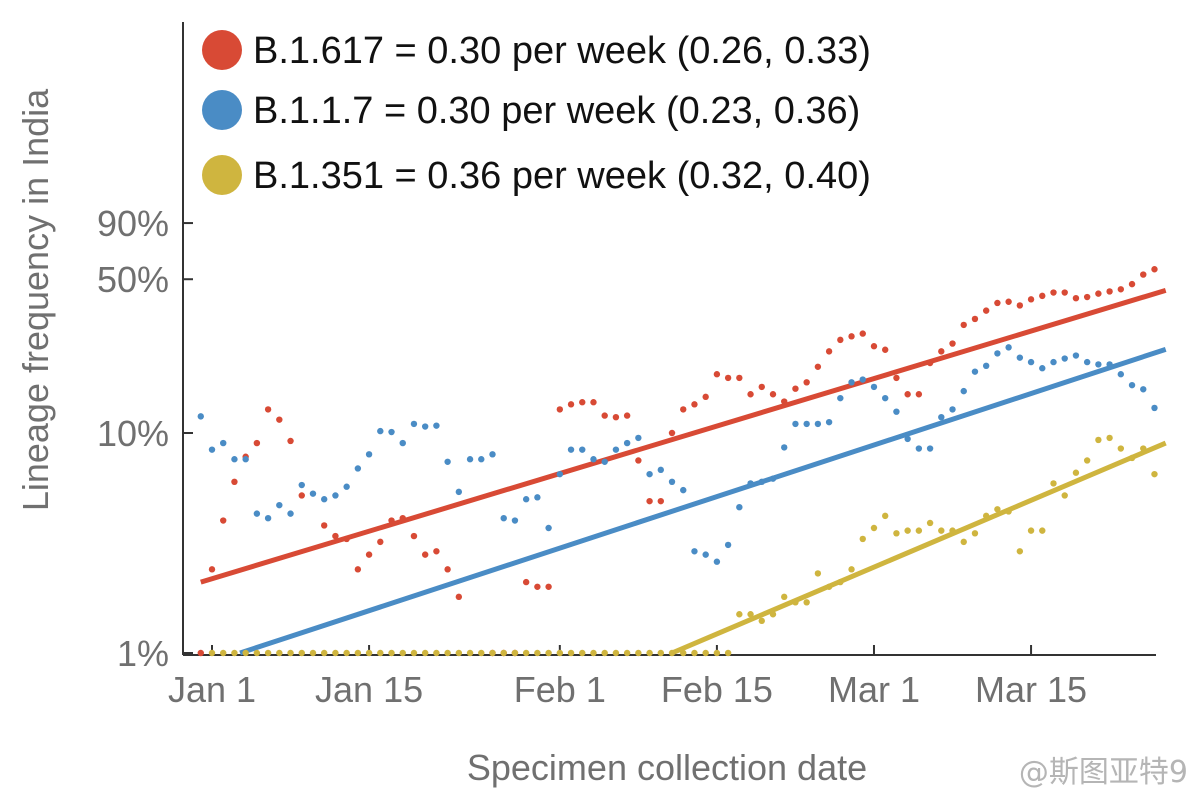  What do you see at coordinates (919, 548) in the screenshot?
I see `fit-line` at bounding box center [919, 548].